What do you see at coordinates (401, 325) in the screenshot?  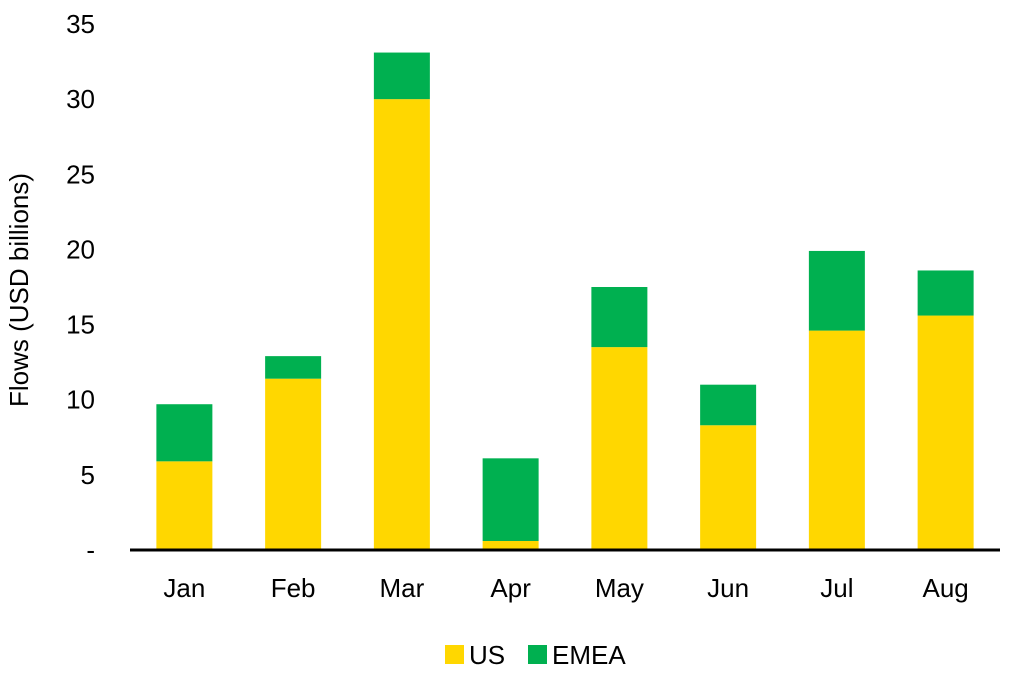 I see `bar-us-mar` at bounding box center [401, 325].